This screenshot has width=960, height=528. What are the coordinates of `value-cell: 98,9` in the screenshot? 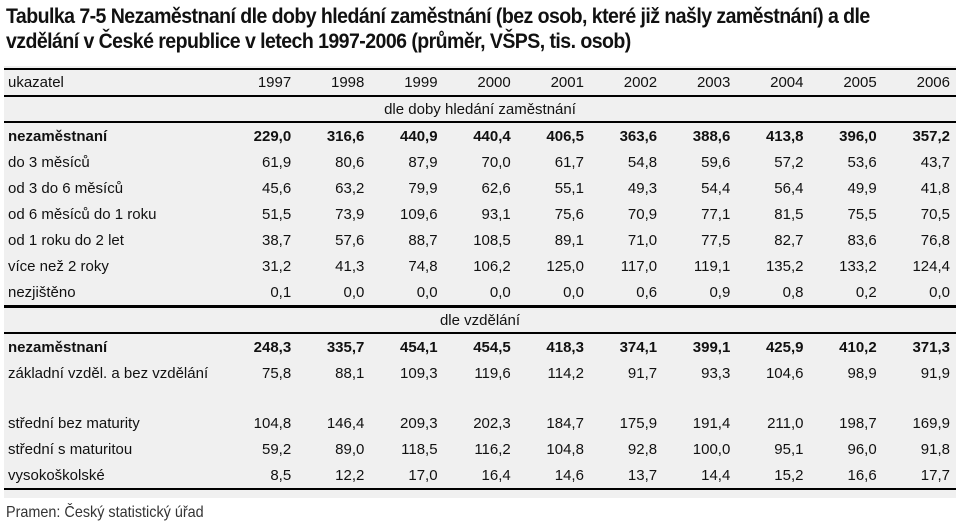 It's located at (862, 373).